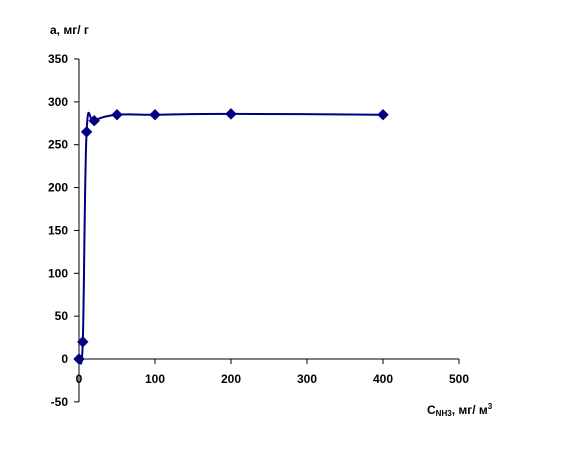  Describe the element at coordinates (58, 102) in the screenshot. I see `y-tick-label: 300` at that location.